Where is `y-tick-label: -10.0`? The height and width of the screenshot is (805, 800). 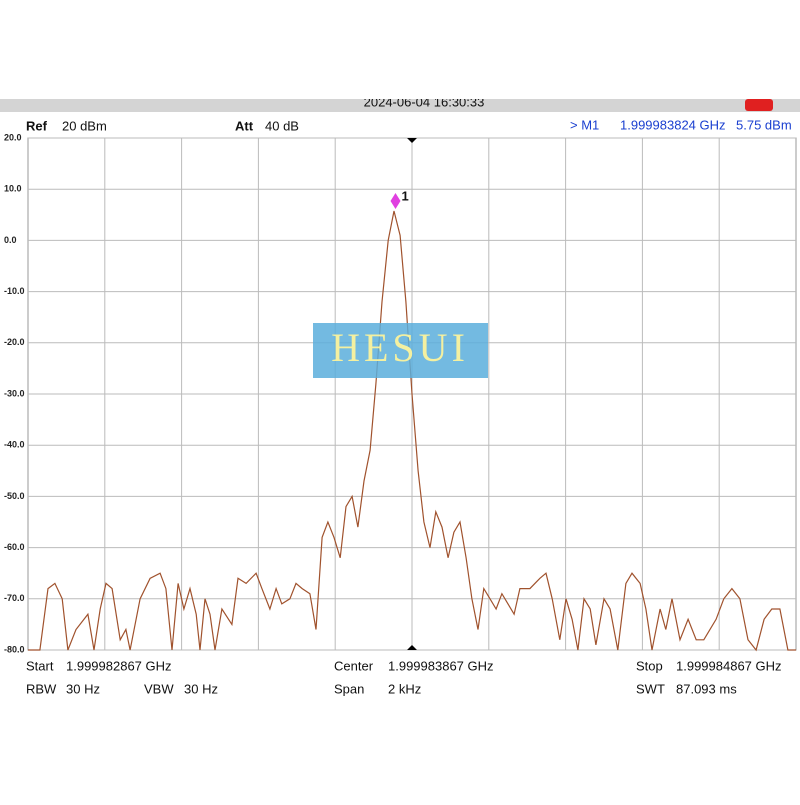
y-tick-label: -10.0 is located at coordinates (14, 291).